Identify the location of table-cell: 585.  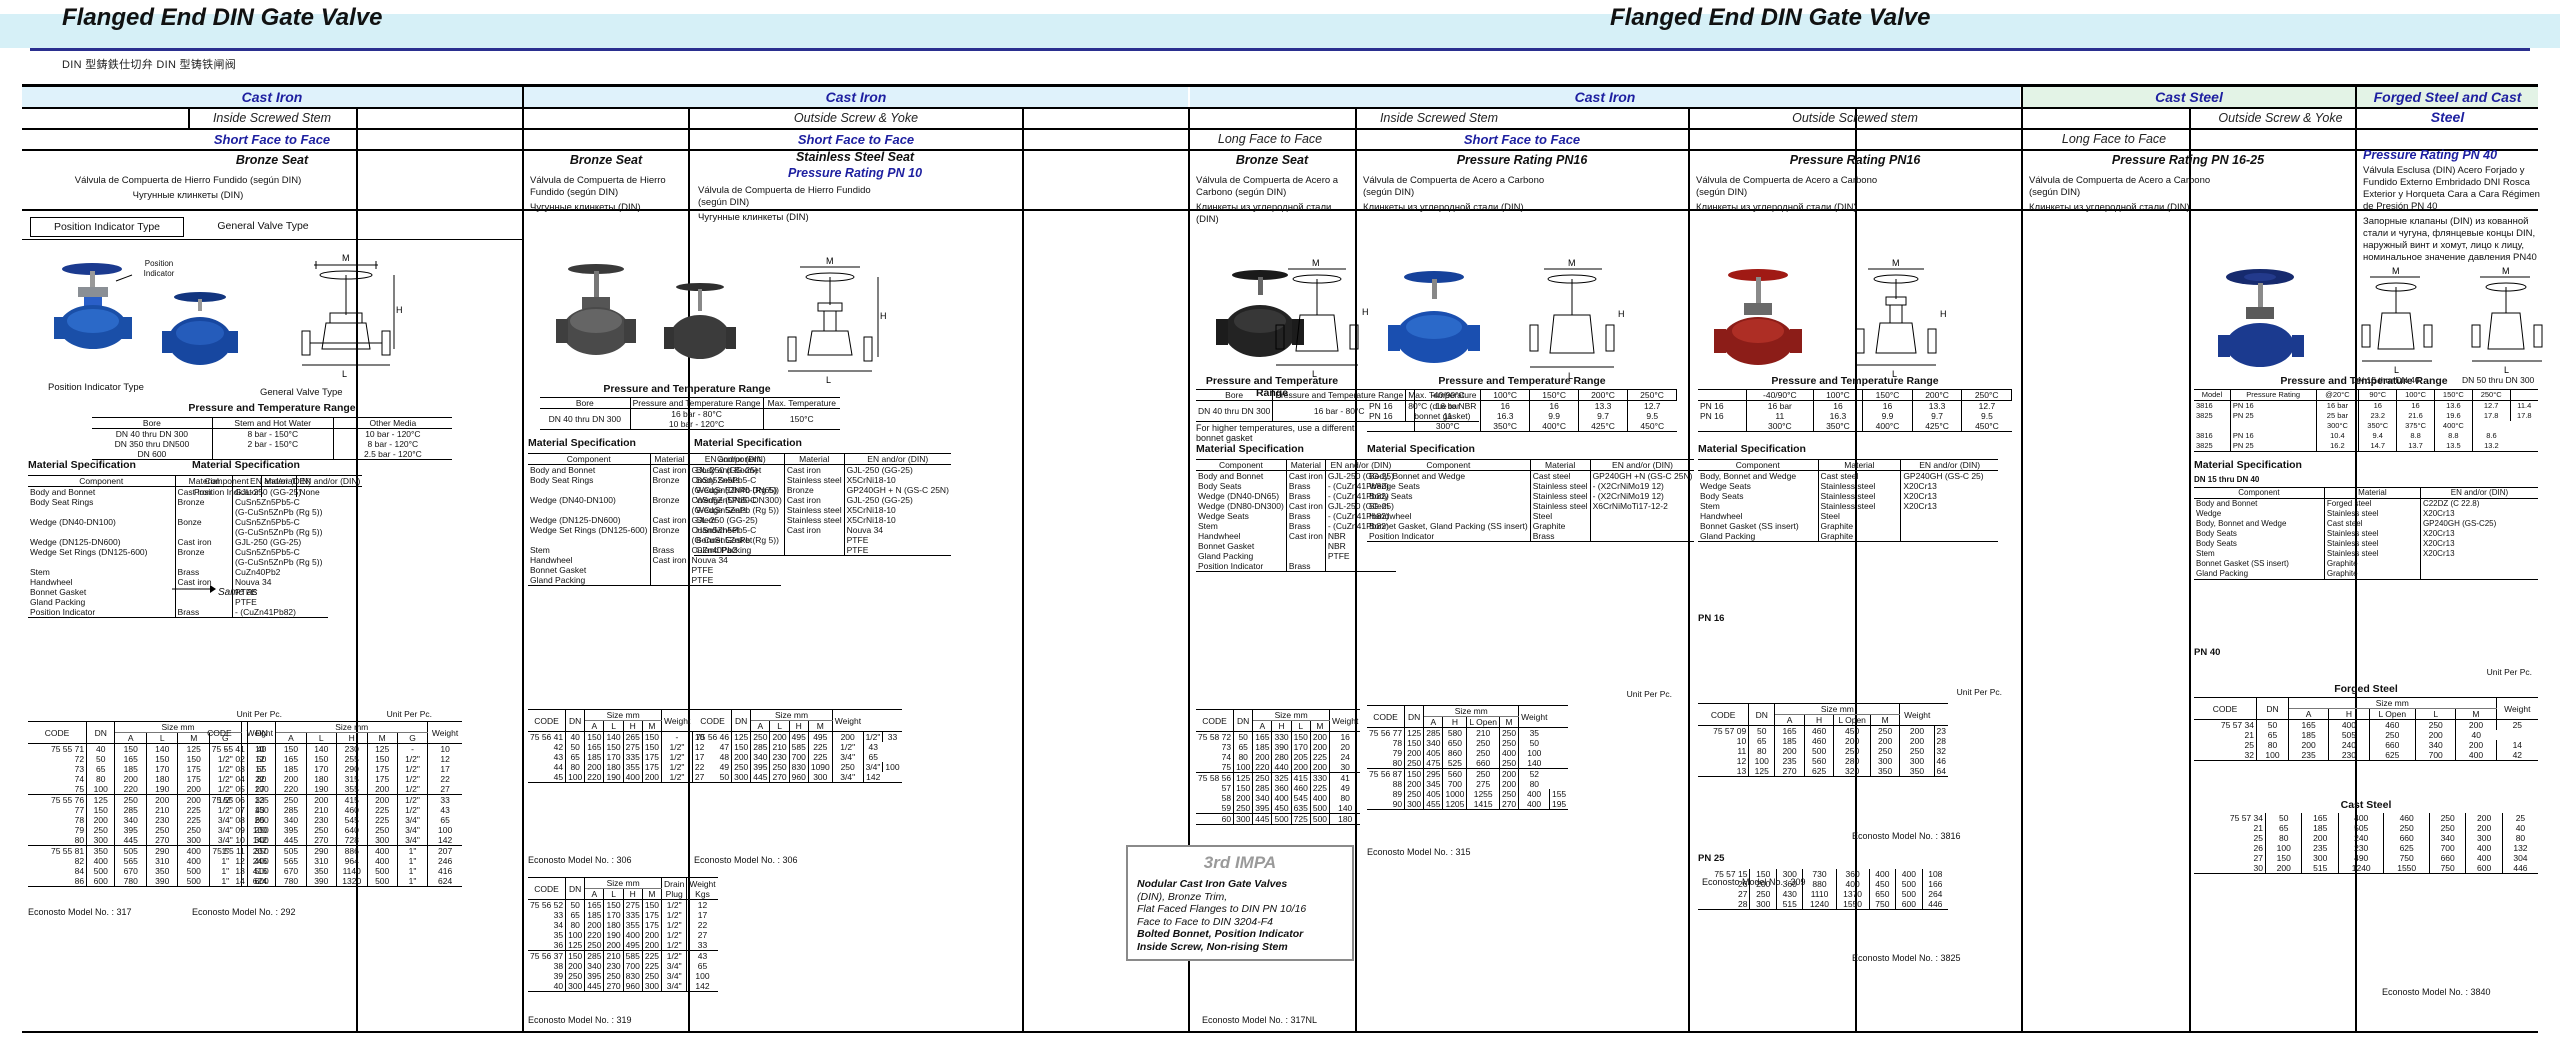
(633, 955).